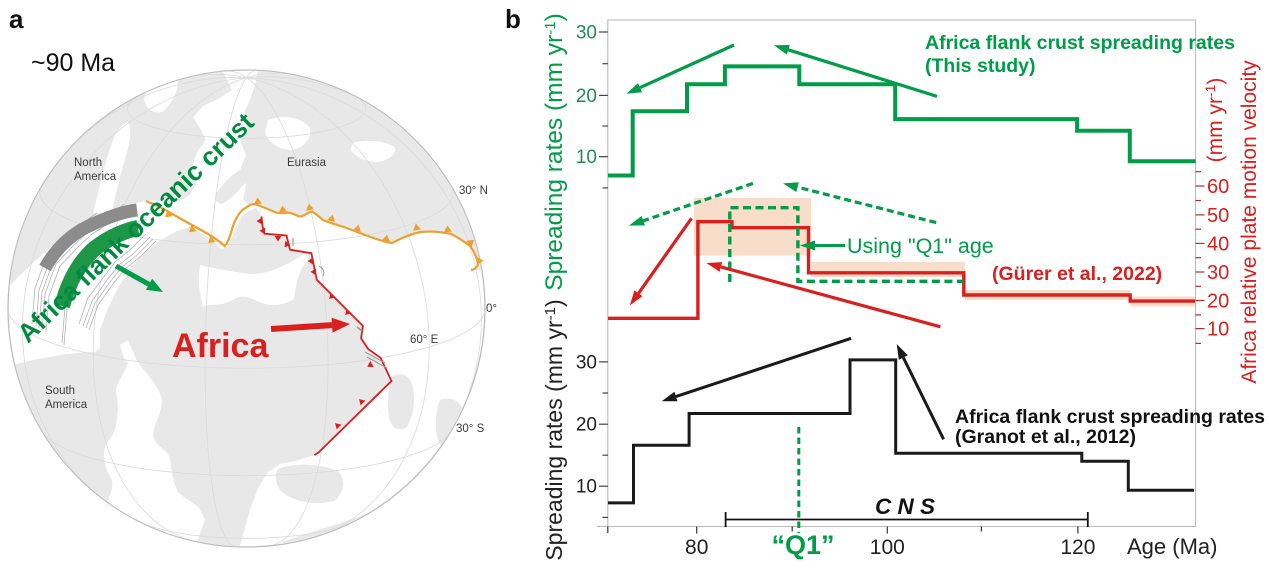 The width and height of the screenshot is (1269, 569). What do you see at coordinates (905, 506) in the screenshot?
I see `svg-text: C N S` at bounding box center [905, 506].